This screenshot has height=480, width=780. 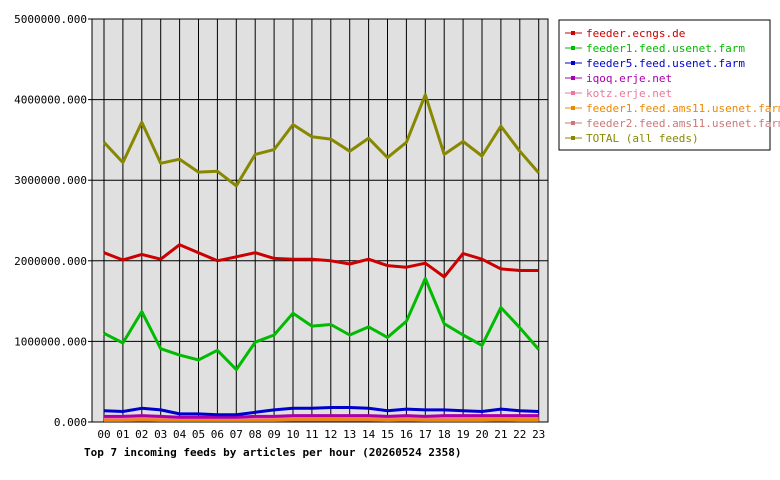 What do you see at coordinates (683, 108) in the screenshot?
I see `legend-label: feeder1.feed.ams11.usenet.farm` at bounding box center [683, 108].